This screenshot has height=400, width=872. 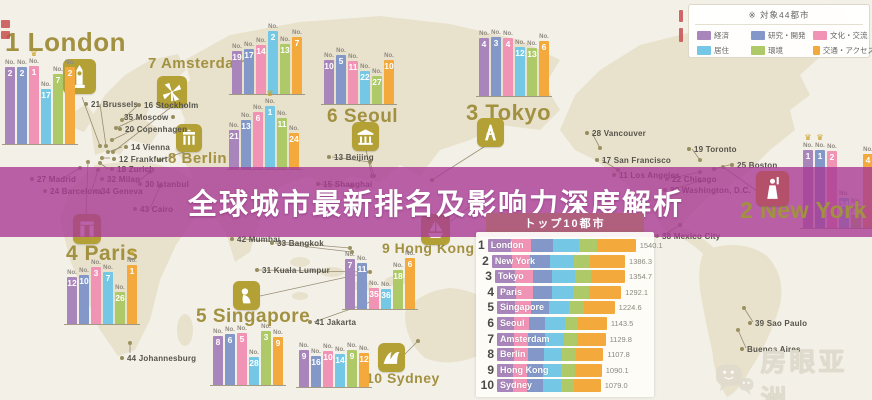 What do you see at coordinates (341, 60) in the screenshot?
I see `rank-number: 5` at bounding box center [341, 60].